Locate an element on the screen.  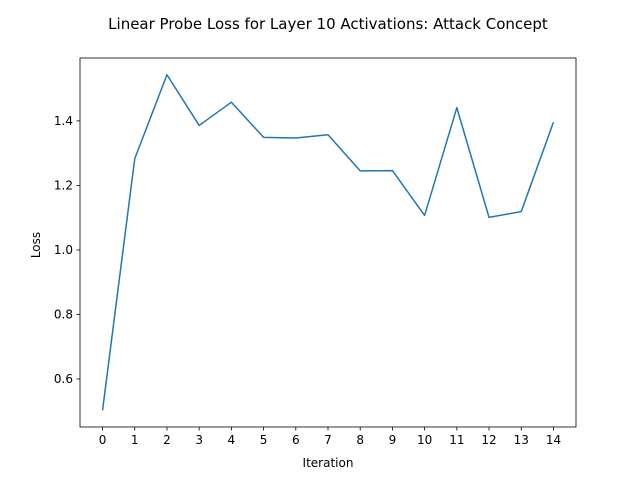
x-tick-label-7: 7 is located at coordinates (328, 440).